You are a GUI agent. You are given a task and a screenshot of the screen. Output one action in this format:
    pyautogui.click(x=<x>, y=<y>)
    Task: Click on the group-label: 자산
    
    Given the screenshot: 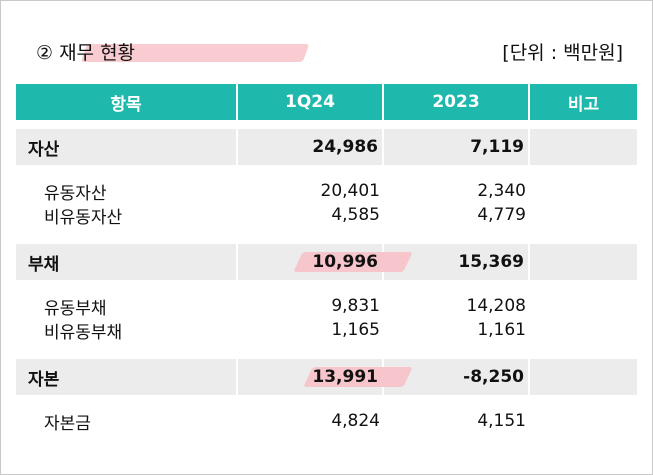 What is the action you would take?
    pyautogui.click(x=127, y=147)
    